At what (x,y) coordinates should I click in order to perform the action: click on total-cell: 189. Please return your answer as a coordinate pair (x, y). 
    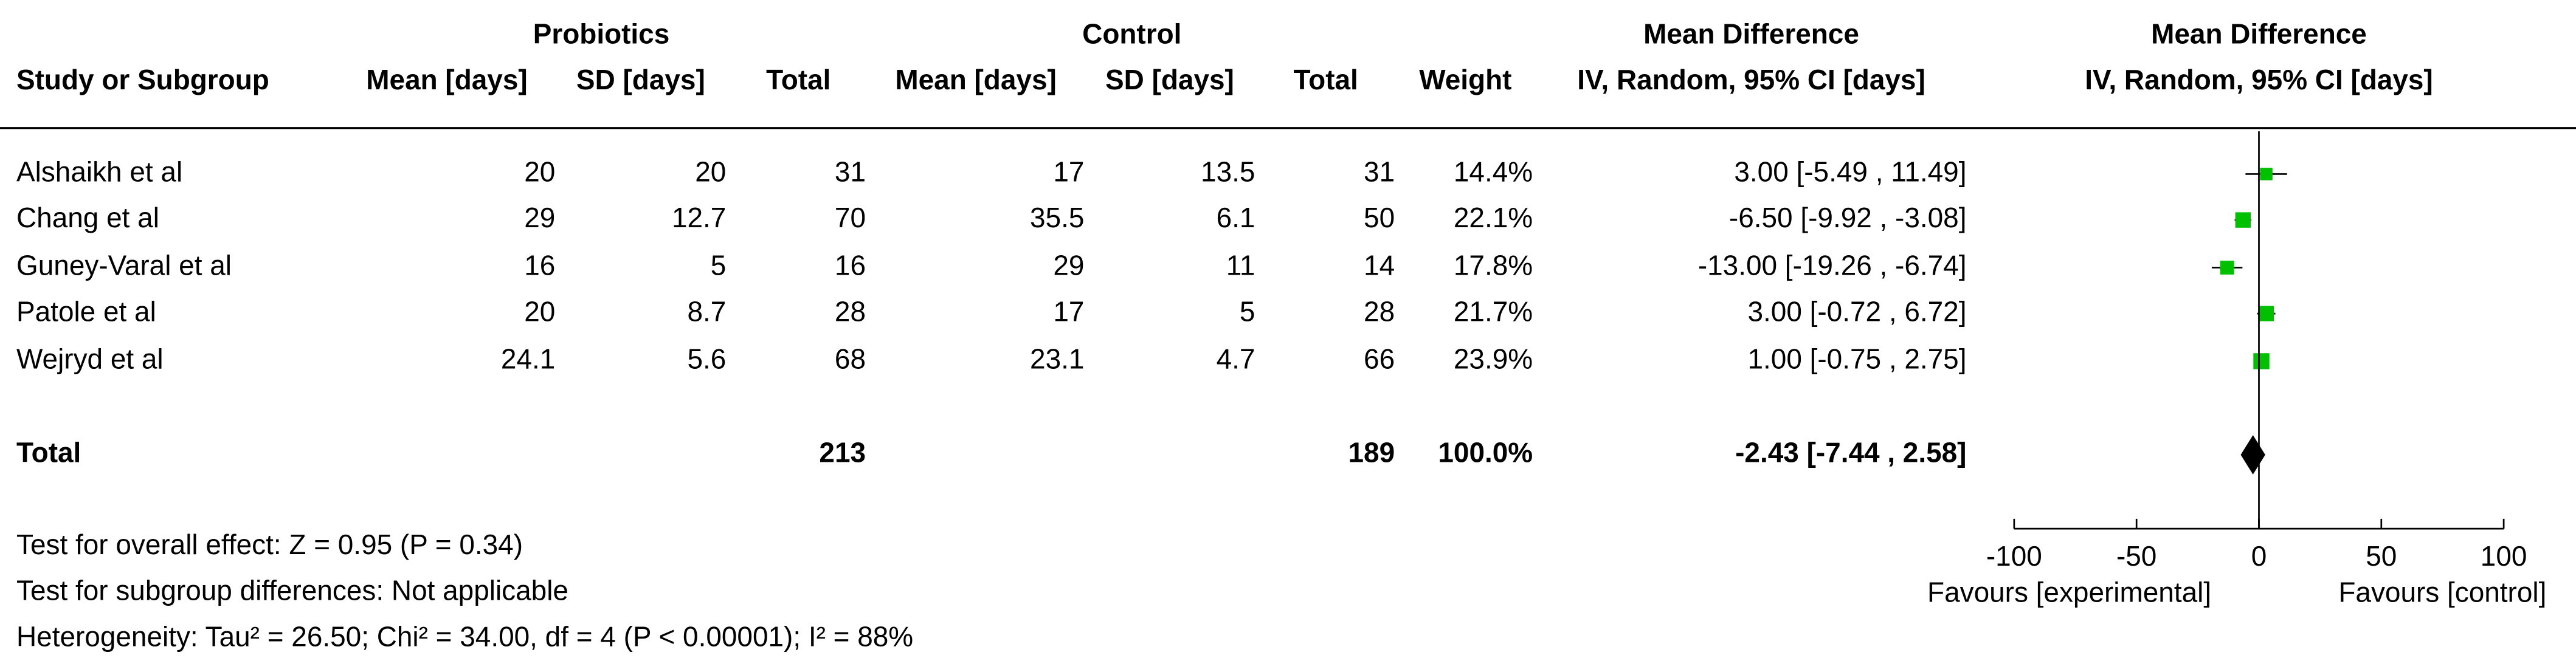
    Looking at the image, I should click on (1371, 452).